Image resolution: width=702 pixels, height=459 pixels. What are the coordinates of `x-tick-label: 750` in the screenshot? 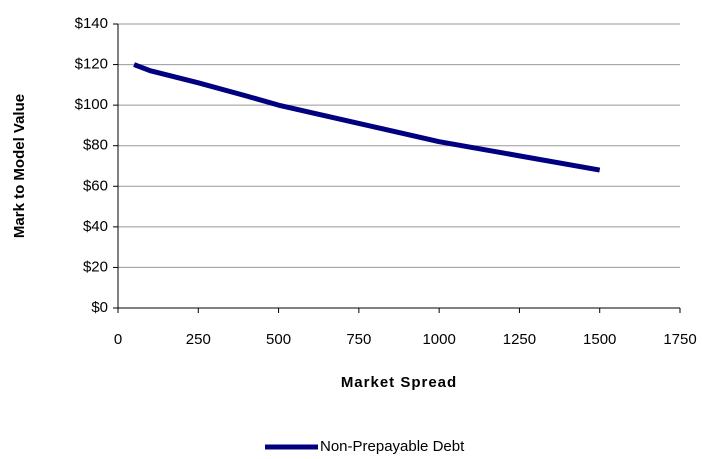 It's located at (358, 339).